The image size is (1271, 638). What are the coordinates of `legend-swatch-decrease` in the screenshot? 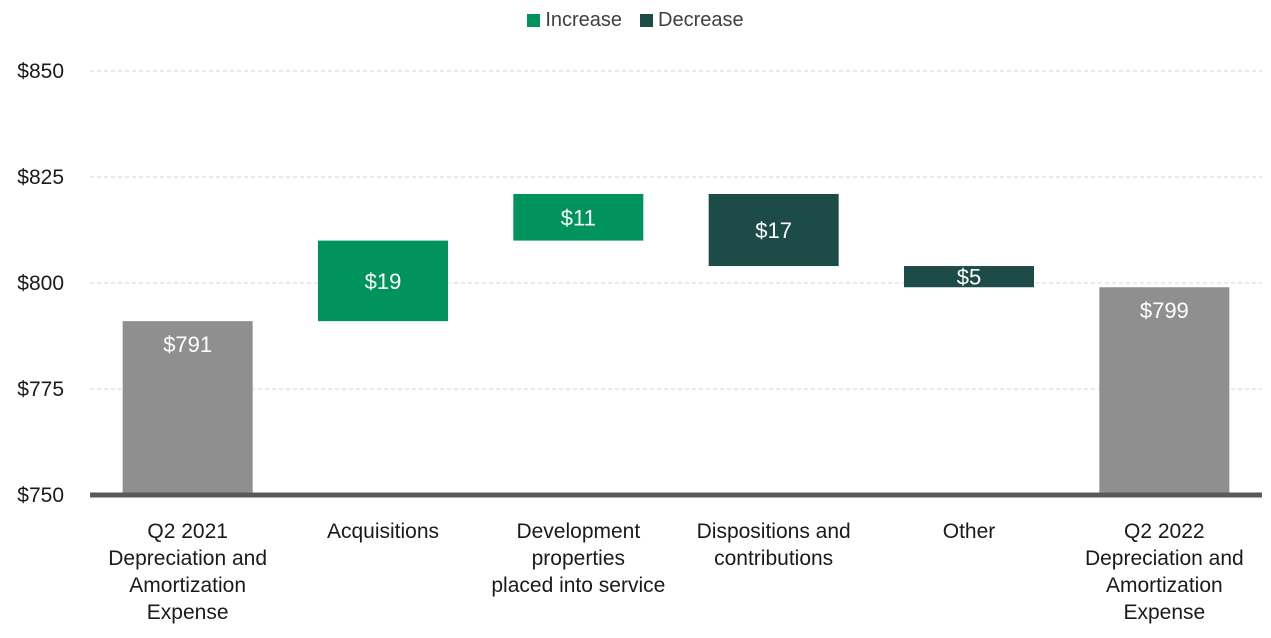 It's located at (647, 20).